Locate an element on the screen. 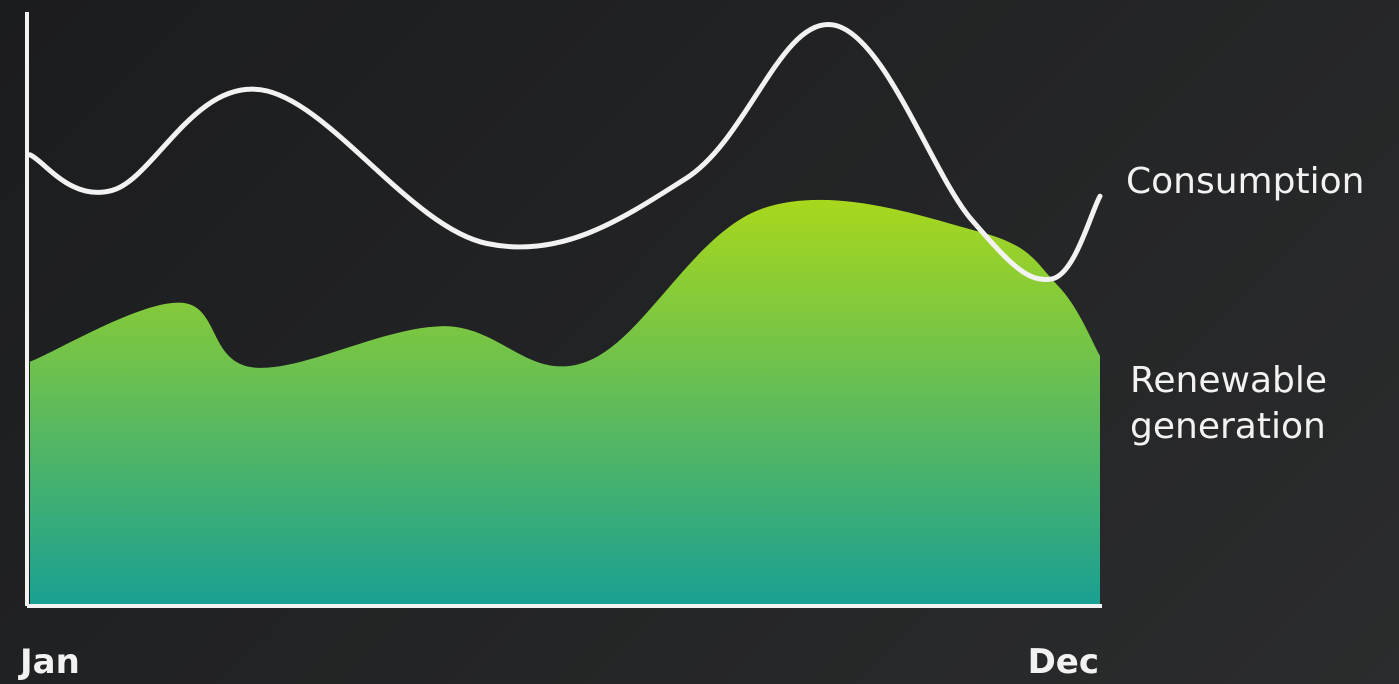  x-tick-label-start: Jan is located at coordinates (49, 662).